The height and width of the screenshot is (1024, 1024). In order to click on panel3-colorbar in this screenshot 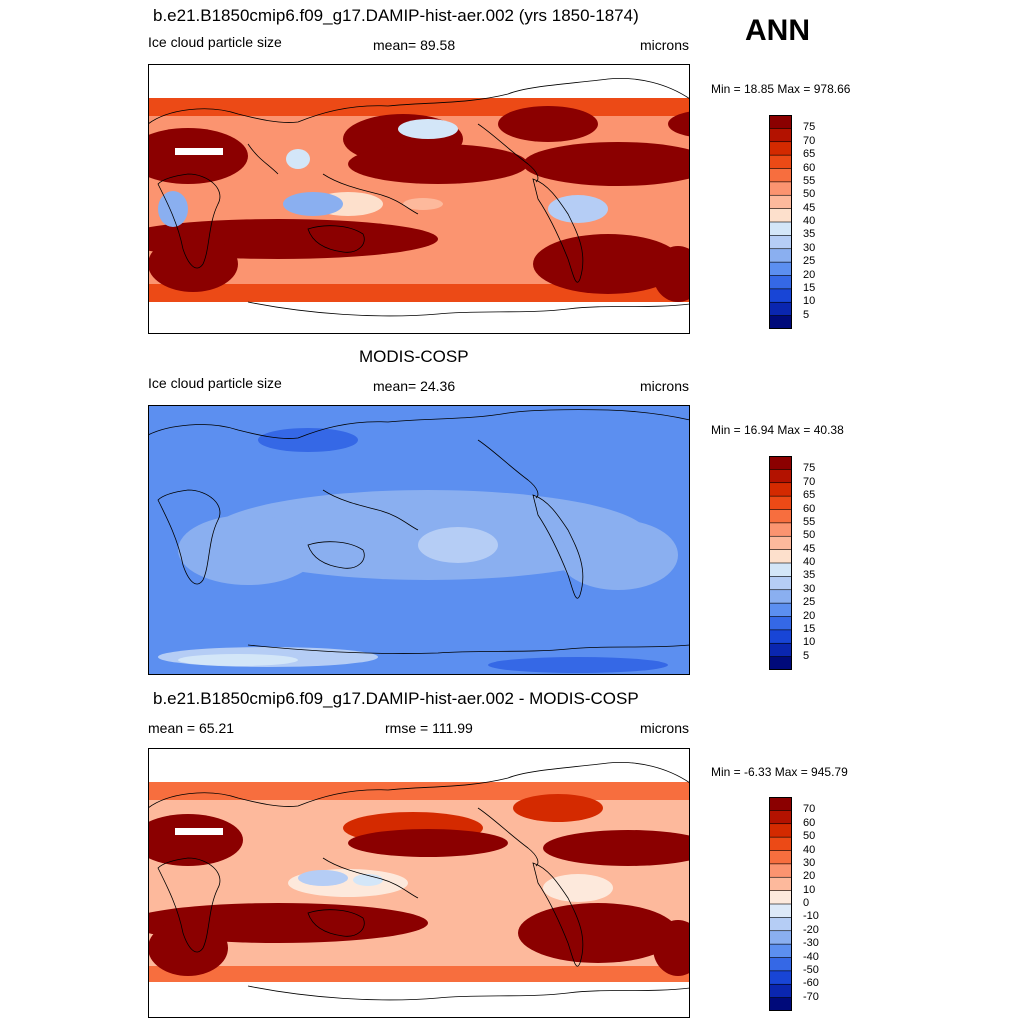, I will do `click(780, 904)`.